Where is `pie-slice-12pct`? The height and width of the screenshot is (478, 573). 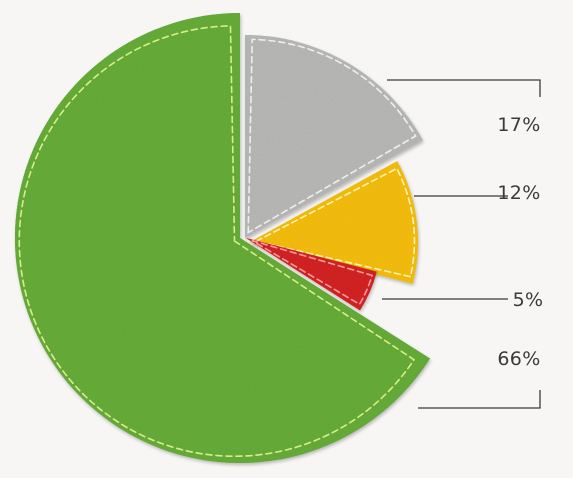 pie-slice-12pct is located at coordinates (334, 222).